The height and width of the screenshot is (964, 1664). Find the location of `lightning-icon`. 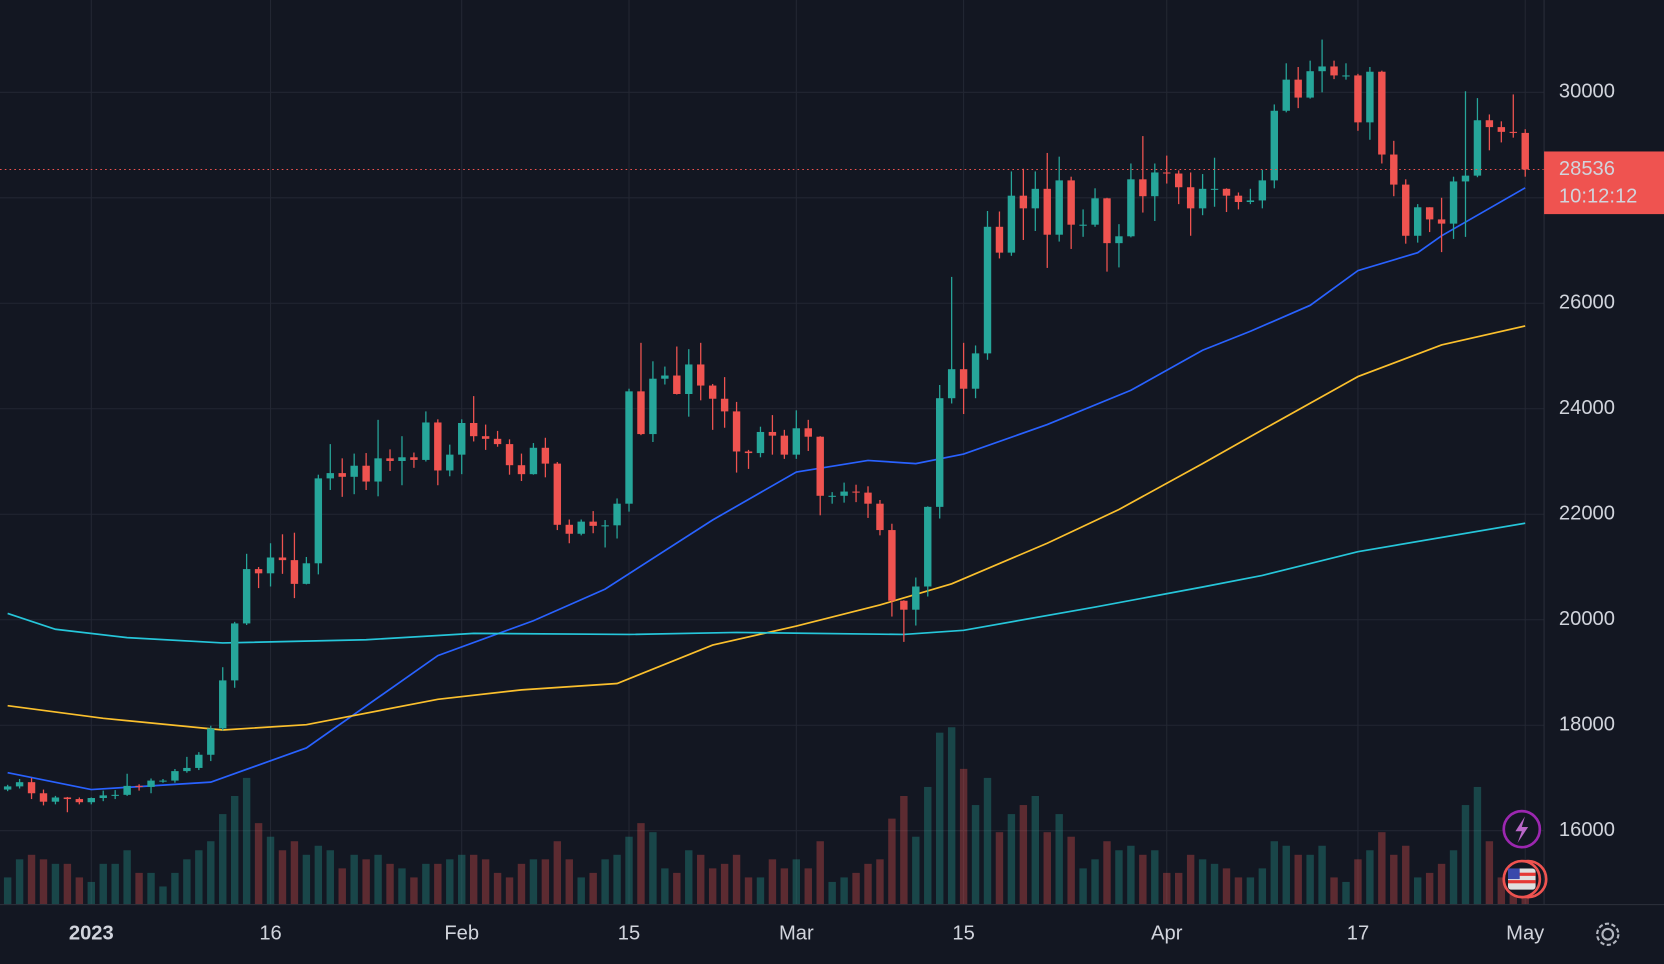

lightning-icon is located at coordinates (1522, 829).